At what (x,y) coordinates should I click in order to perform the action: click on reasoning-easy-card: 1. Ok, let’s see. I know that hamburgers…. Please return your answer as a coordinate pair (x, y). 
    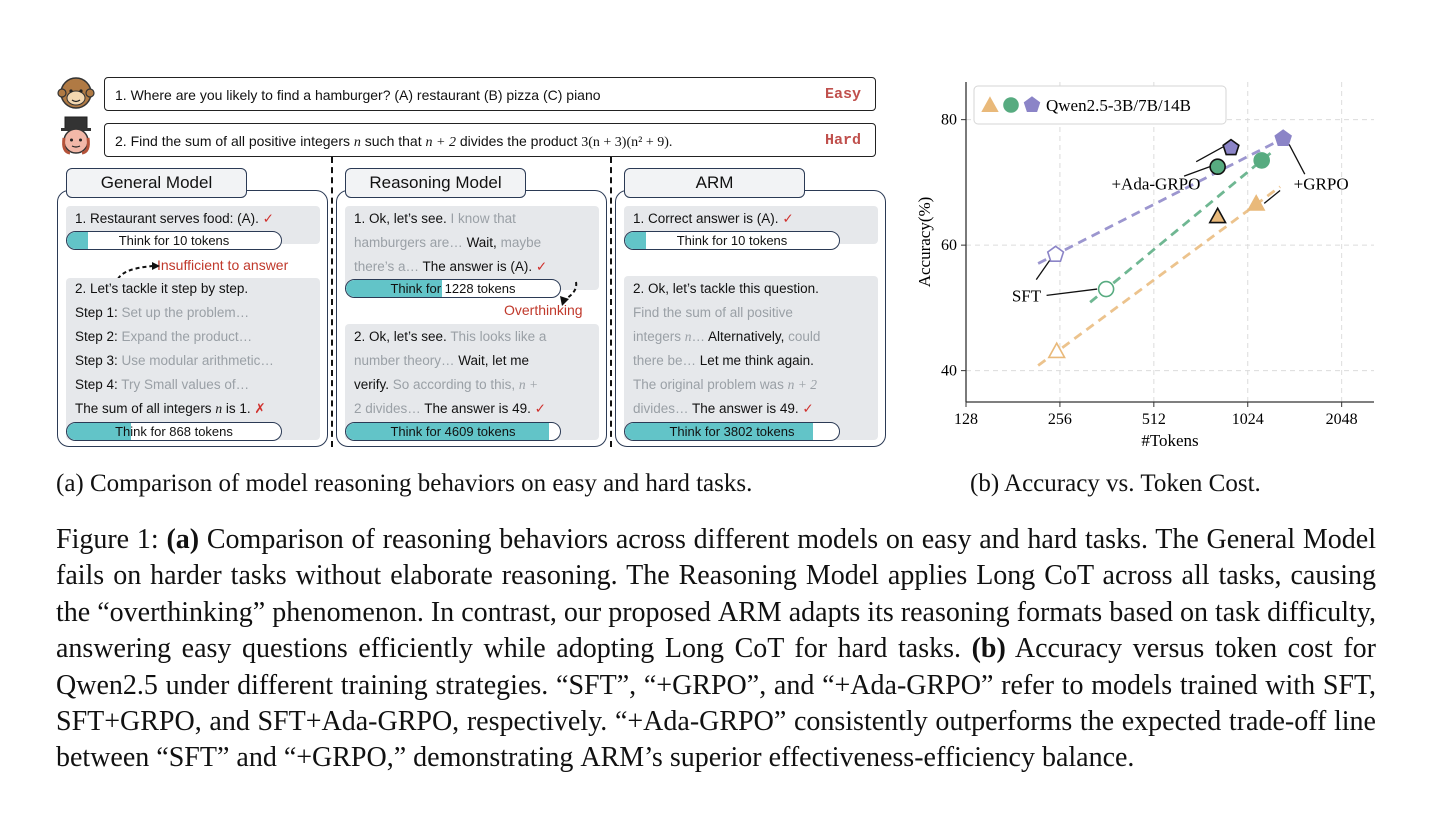
    Looking at the image, I should click on (472, 248).